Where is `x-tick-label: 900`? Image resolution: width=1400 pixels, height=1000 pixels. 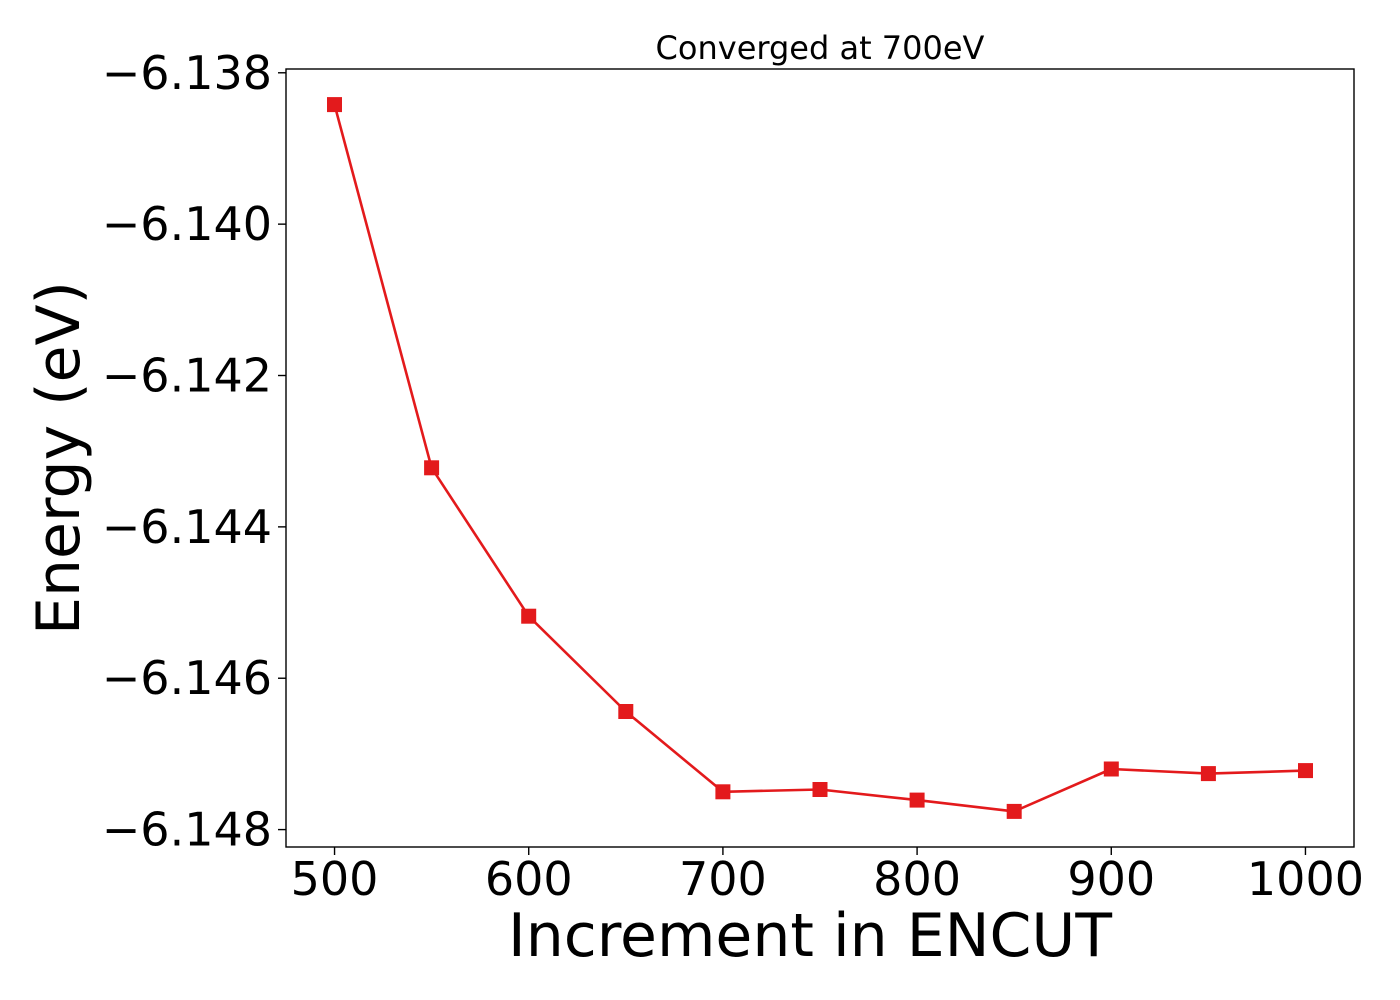 x-tick-label: 900 is located at coordinates (1111, 879).